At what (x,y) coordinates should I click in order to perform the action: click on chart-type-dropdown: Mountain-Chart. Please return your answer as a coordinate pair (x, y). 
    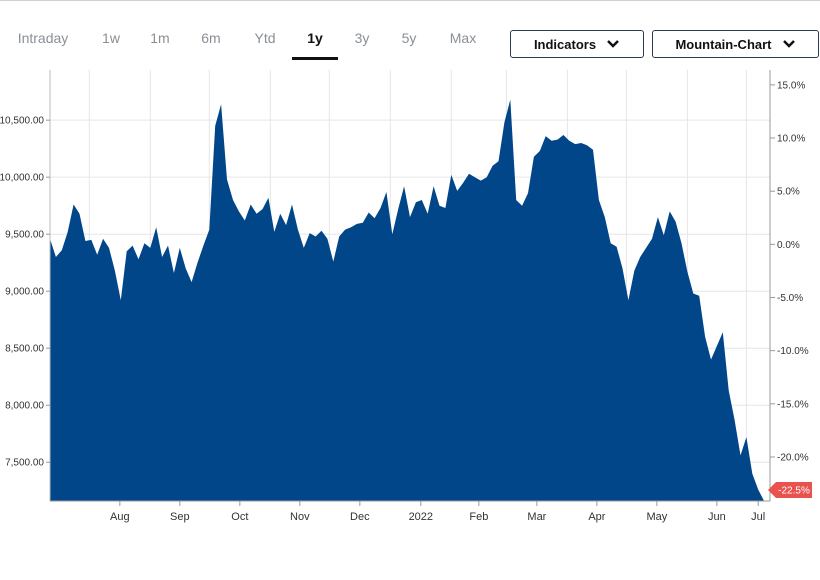
    Looking at the image, I should click on (735, 44).